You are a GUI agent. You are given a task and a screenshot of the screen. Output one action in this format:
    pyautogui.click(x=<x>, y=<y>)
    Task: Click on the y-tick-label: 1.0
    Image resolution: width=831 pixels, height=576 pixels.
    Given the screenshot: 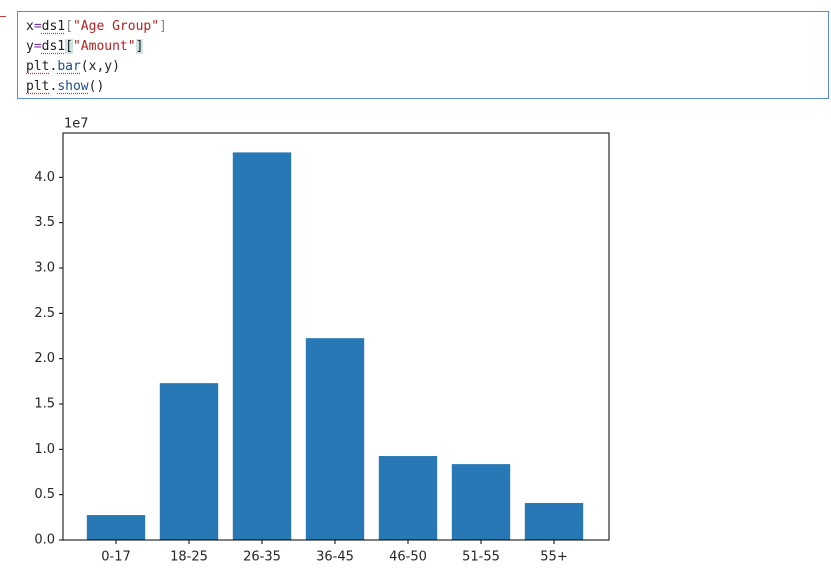 What is the action you would take?
    pyautogui.click(x=44, y=449)
    